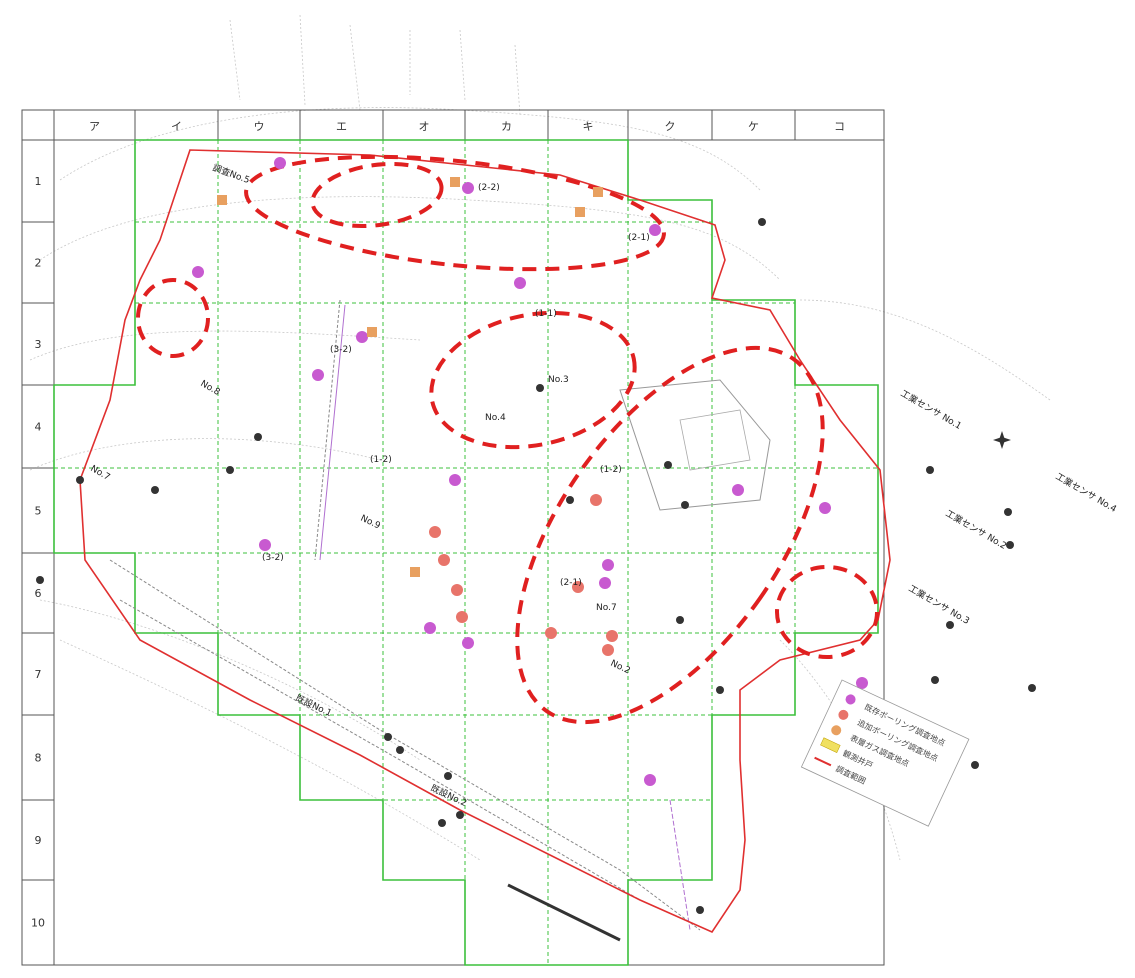  What do you see at coordinates (931, 409) in the screenshot?
I see `point-label: 工業センサ No.1` at bounding box center [931, 409].